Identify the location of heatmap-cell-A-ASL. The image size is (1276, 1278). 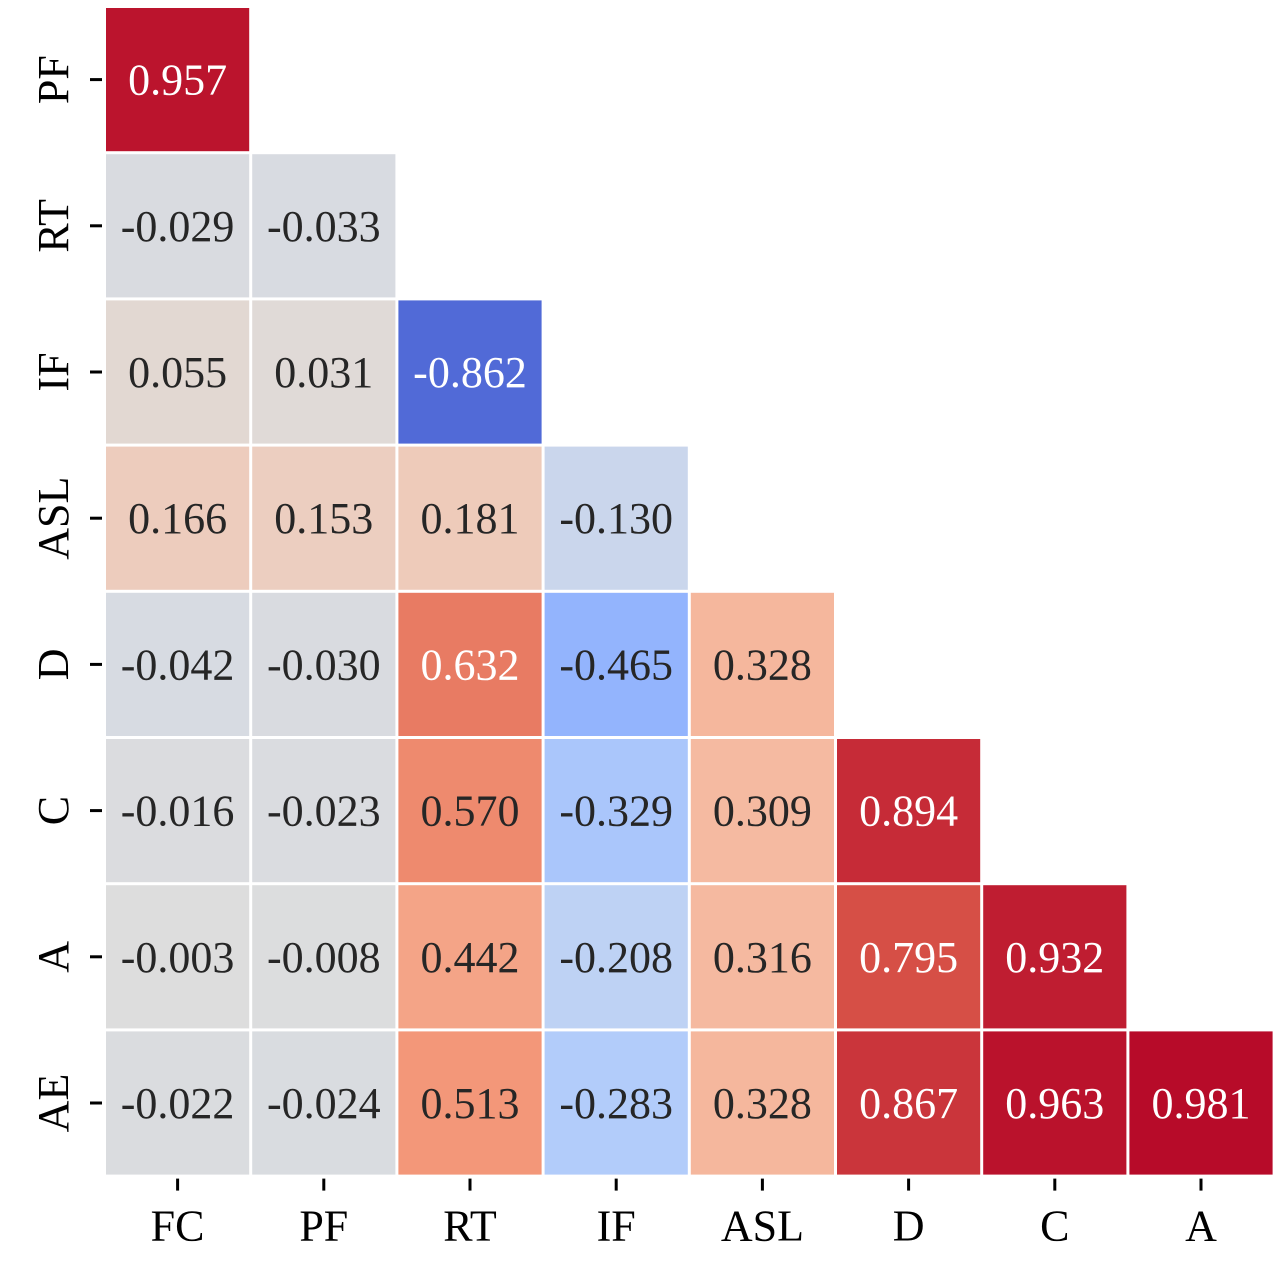
(762, 957).